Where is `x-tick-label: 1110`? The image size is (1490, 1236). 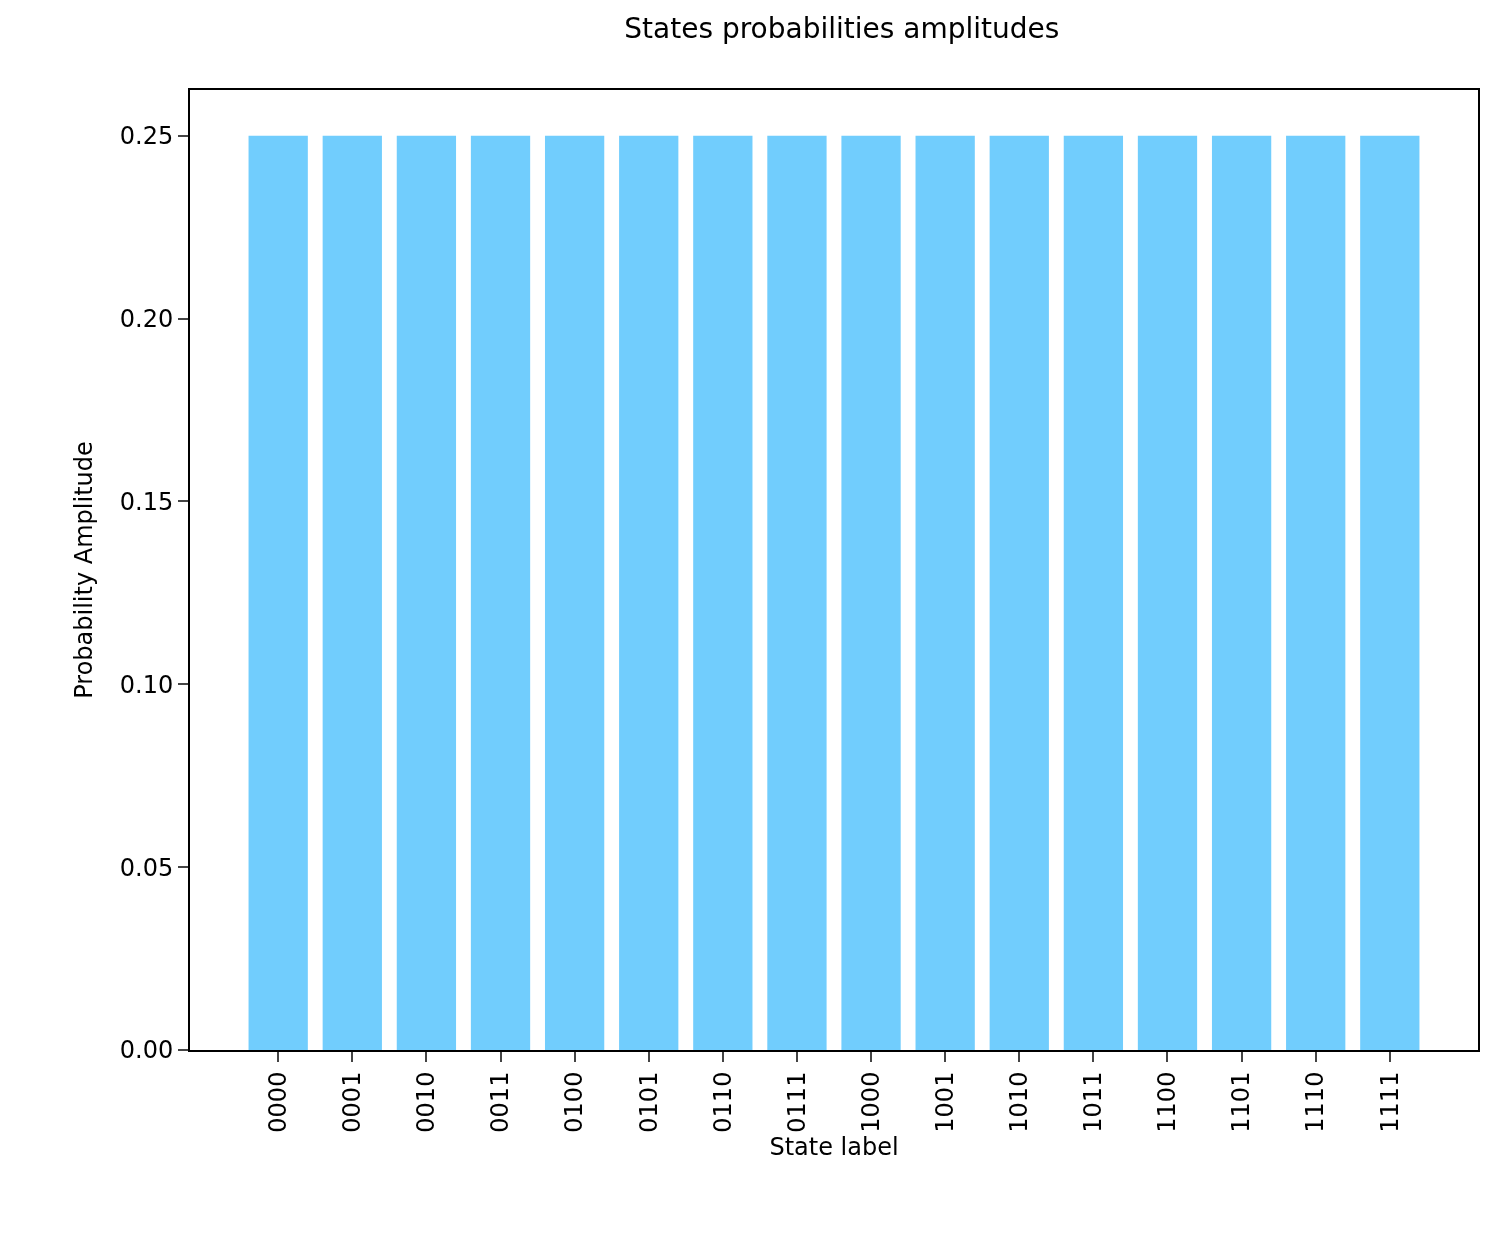
x-tick-label: 1110 is located at coordinates (1315, 1102).